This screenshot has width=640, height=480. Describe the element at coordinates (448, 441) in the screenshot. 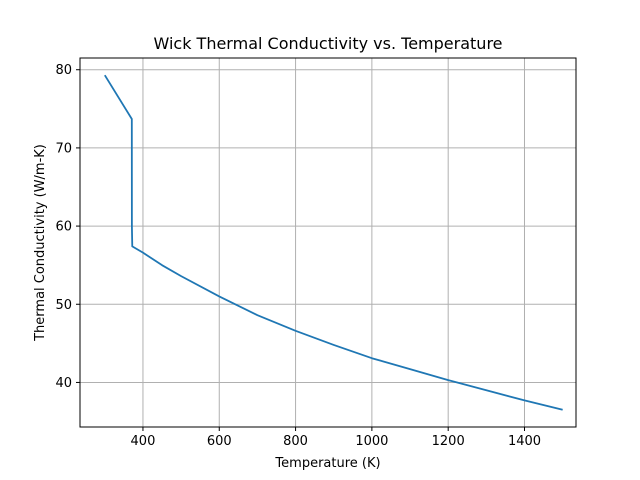

I see `x-tick-label: 1200` at that location.